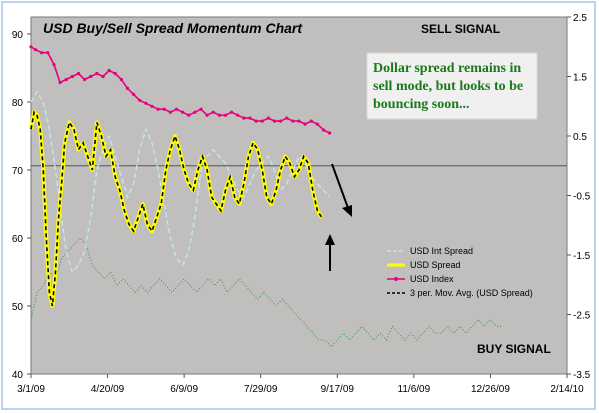 This screenshot has height=413, width=599. I want to click on chart-title: USD Buy/Sell Spread Momentum Chart, so click(173, 28).